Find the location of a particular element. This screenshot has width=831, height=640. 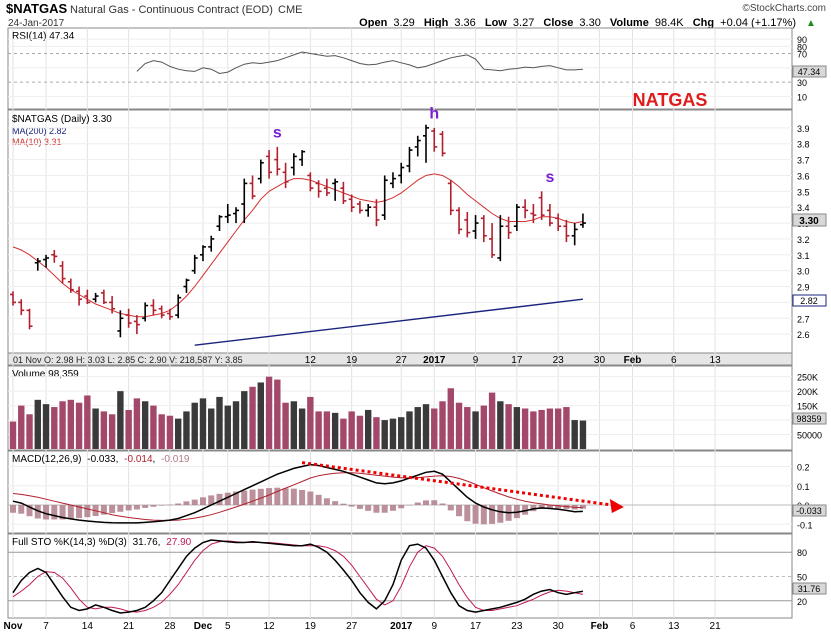

high-value: 3.36 is located at coordinates (464, 23).